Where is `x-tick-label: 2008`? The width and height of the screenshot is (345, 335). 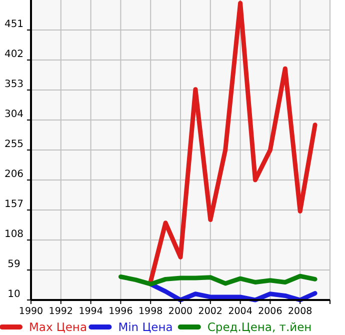 x-tick-label: 2008 is located at coordinates (300, 311).